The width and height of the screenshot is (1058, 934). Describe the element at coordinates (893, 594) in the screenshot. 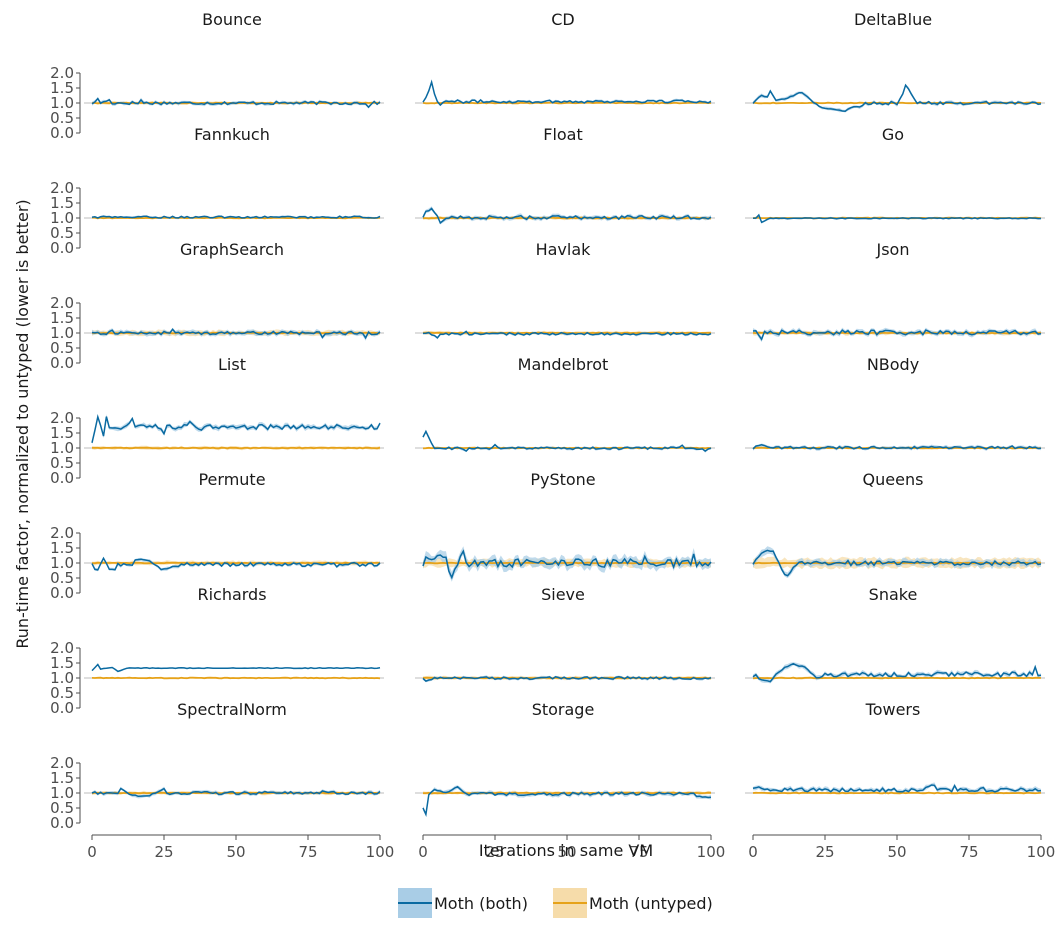

I see `panel-title: Snake` at that location.